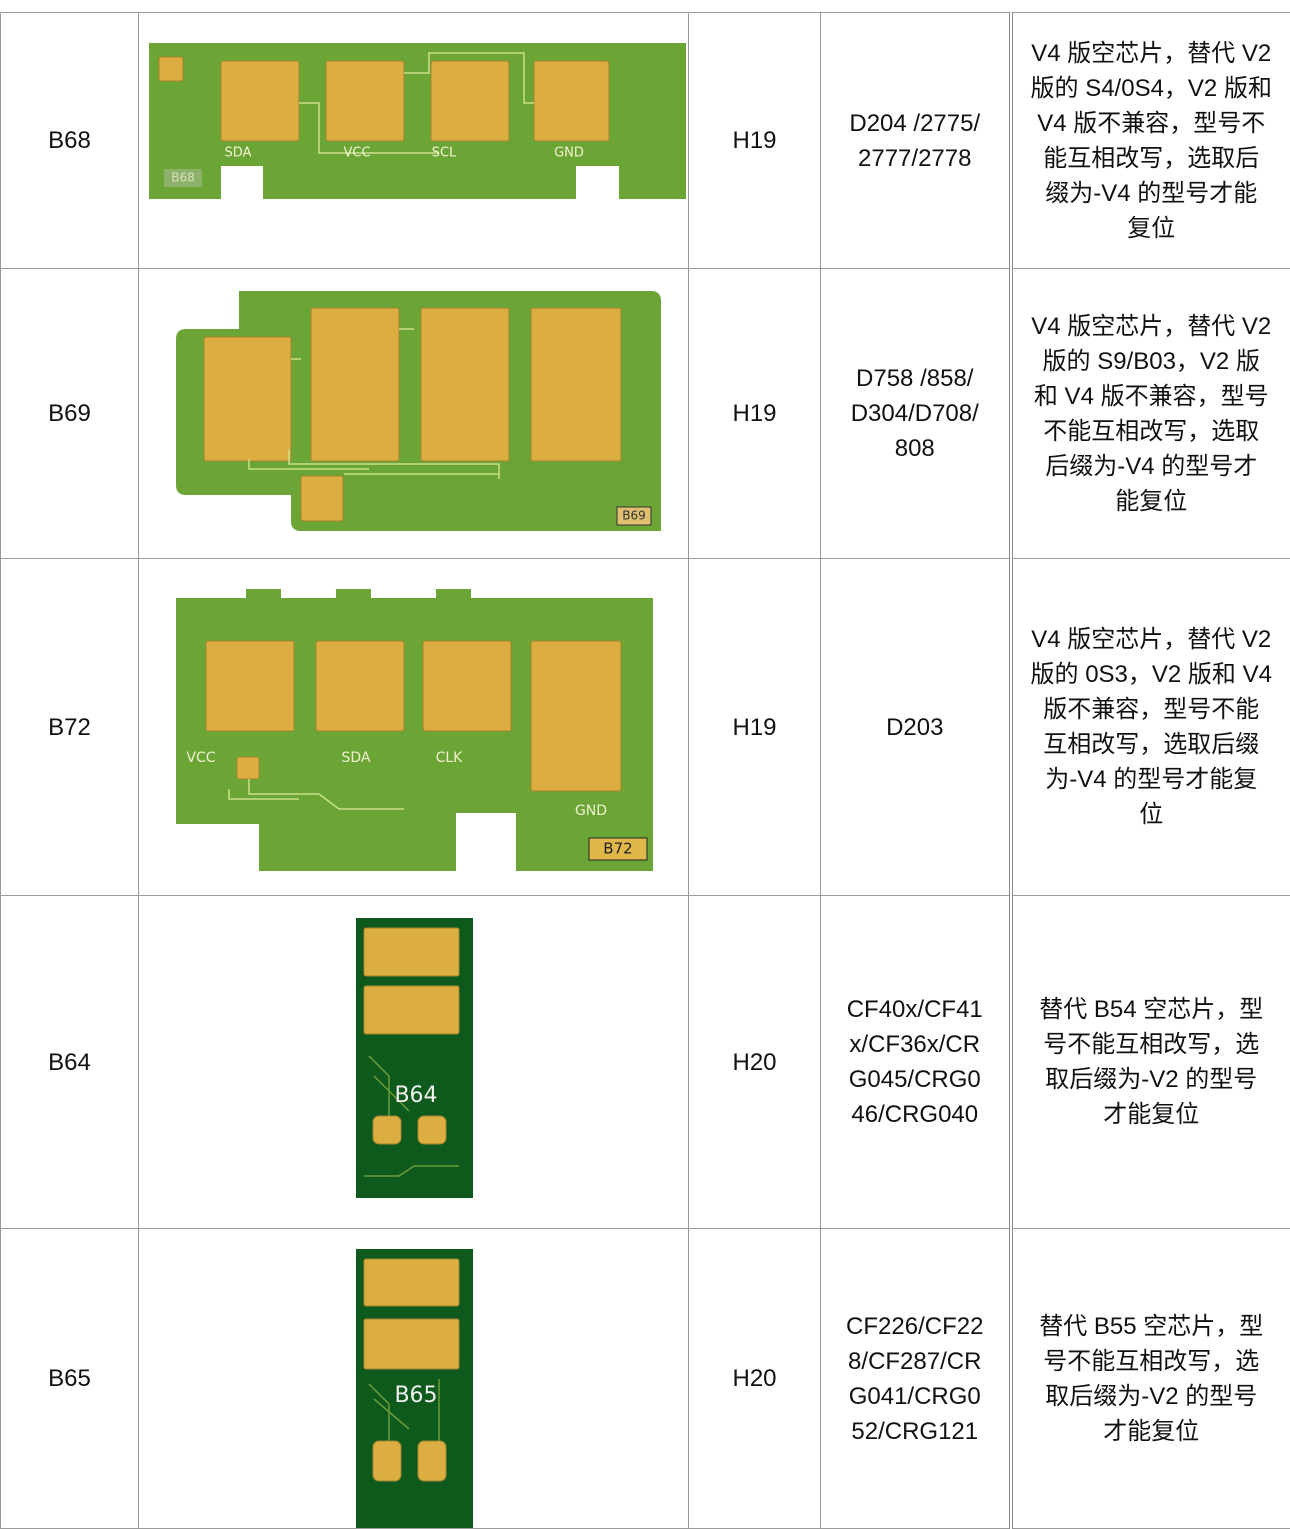  I want to click on image-cell: VCC SDA CLK GND B72, so click(414, 727).